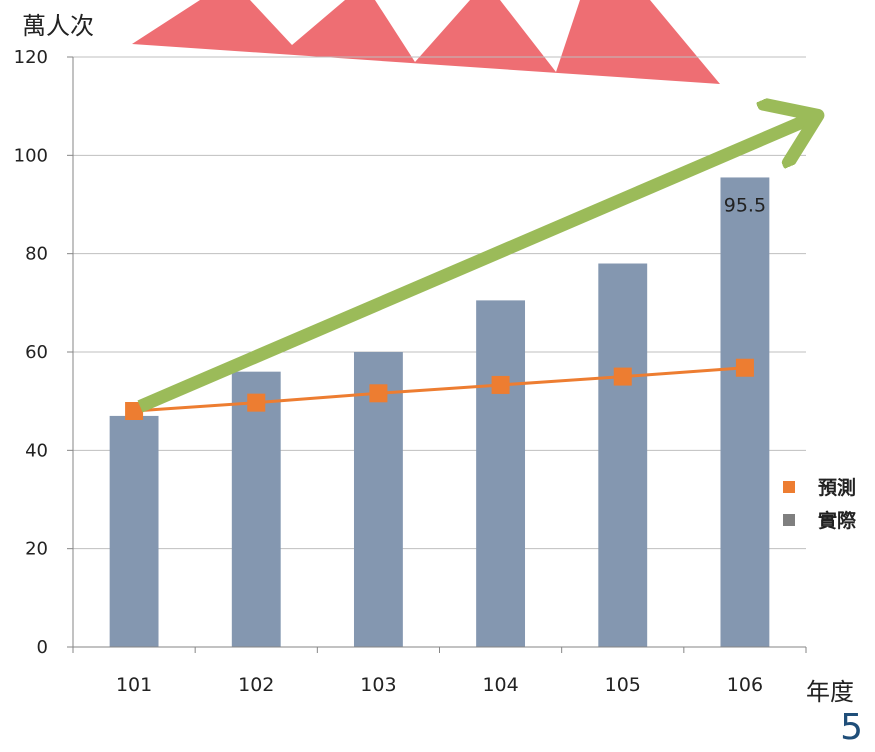  What do you see at coordinates (58, 26) in the screenshot?
I see `y-axis-label: 萬人次` at bounding box center [58, 26].